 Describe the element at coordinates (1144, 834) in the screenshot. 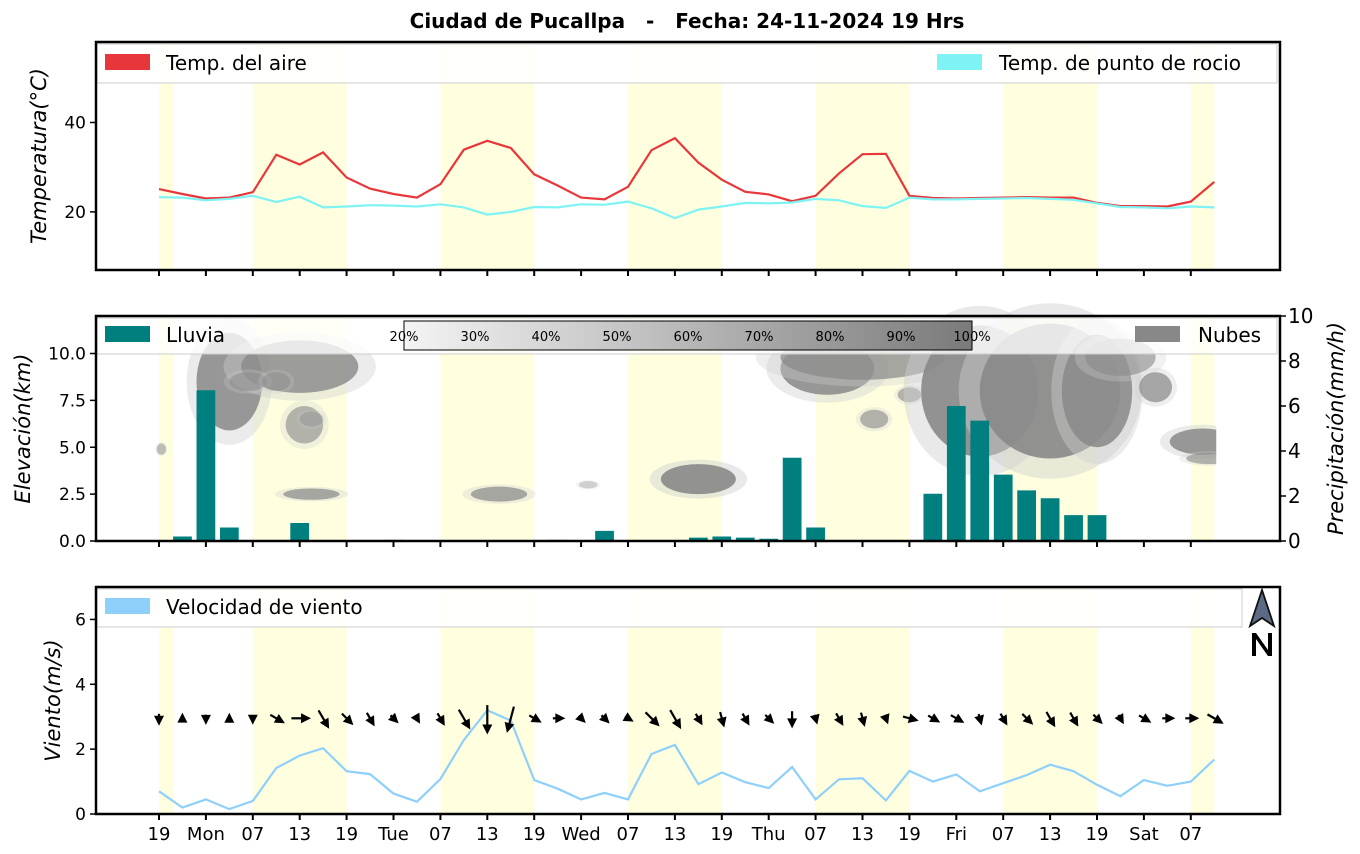

I see `x-tick-label: Sat` at that location.